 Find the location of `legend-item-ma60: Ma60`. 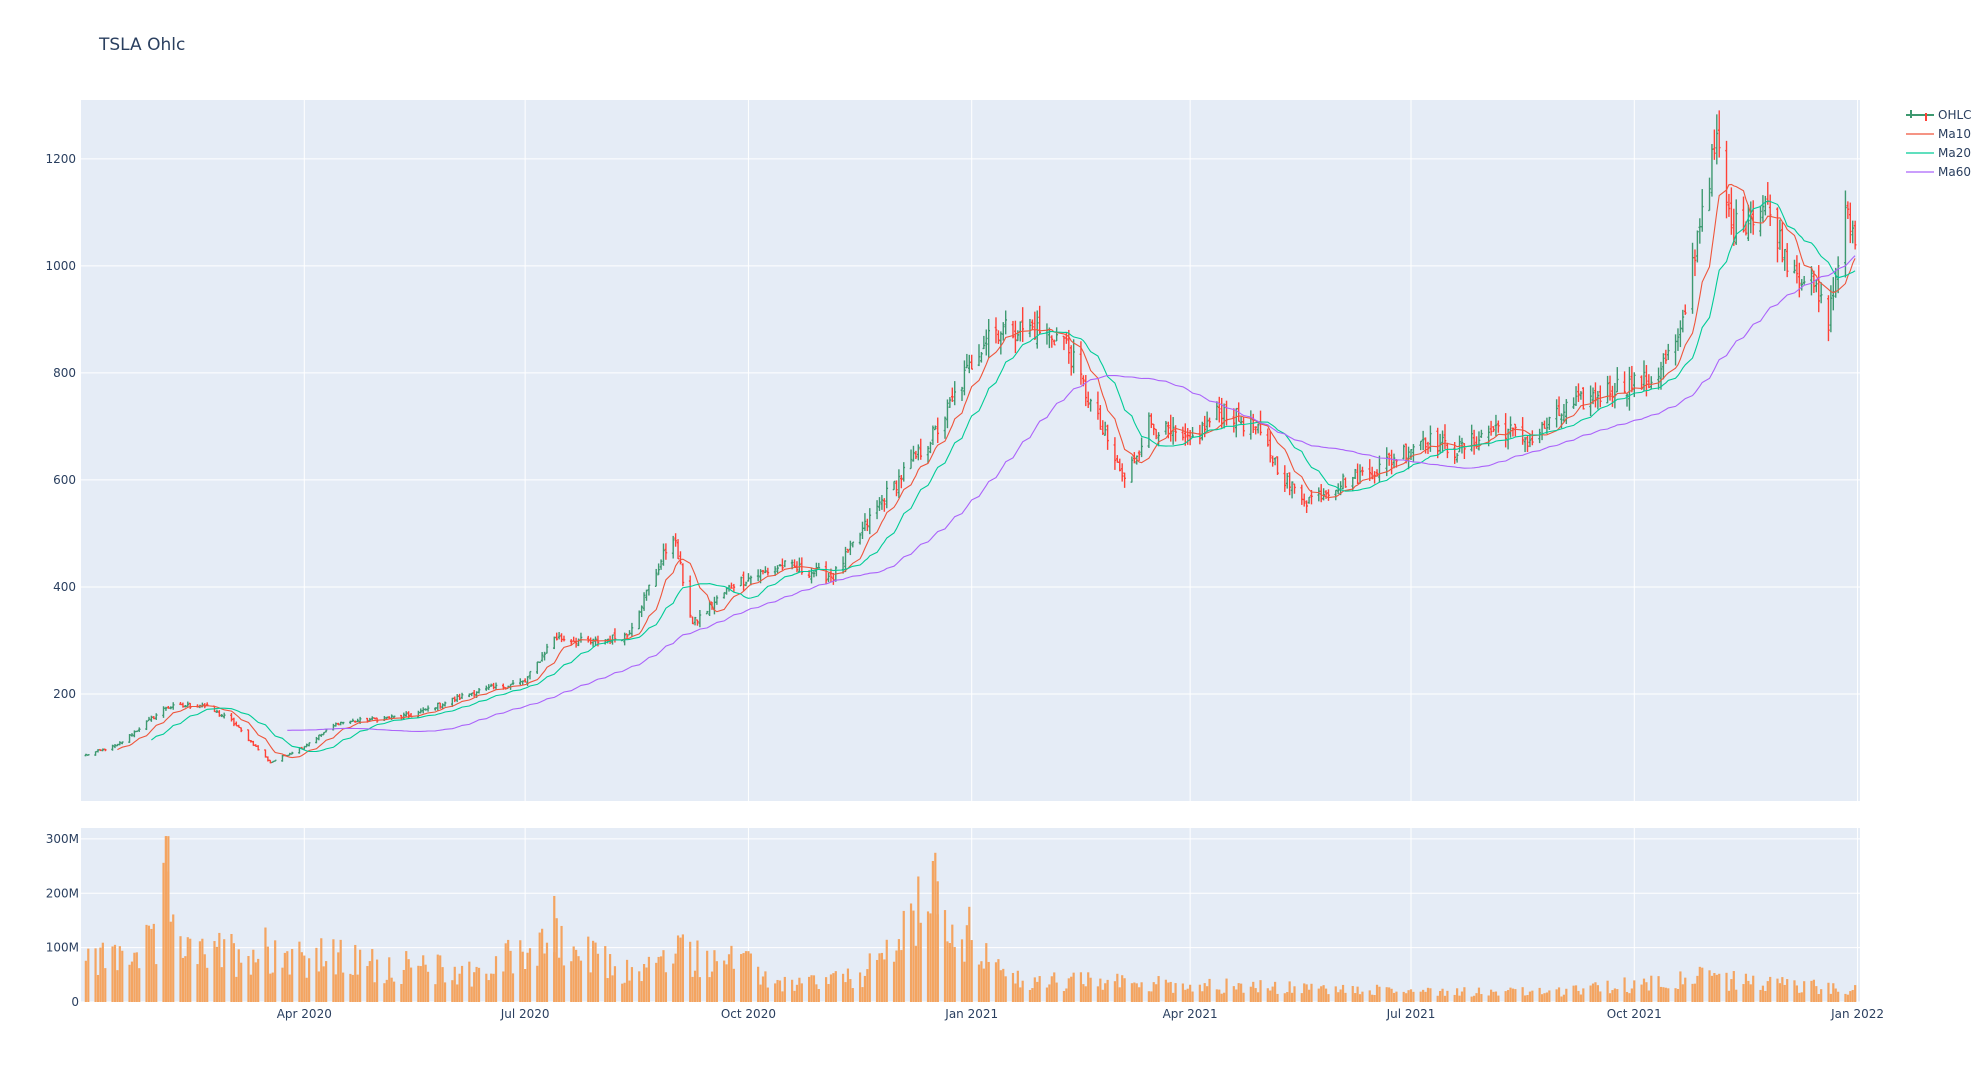

legend-item-ma60: Ma60 is located at coordinates (1938, 172).